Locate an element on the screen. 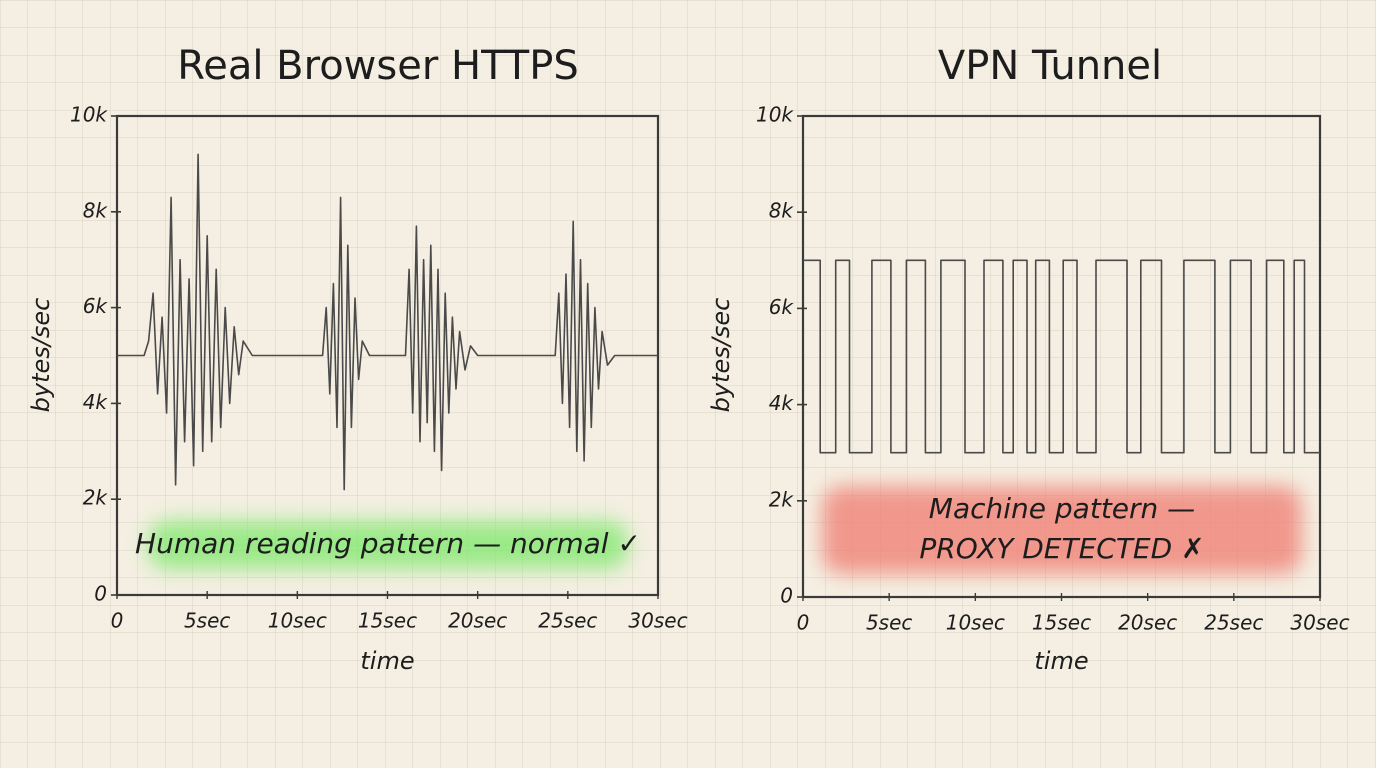  annotation: Human reading pattern — normal ✓ is located at coordinates (388, 543).